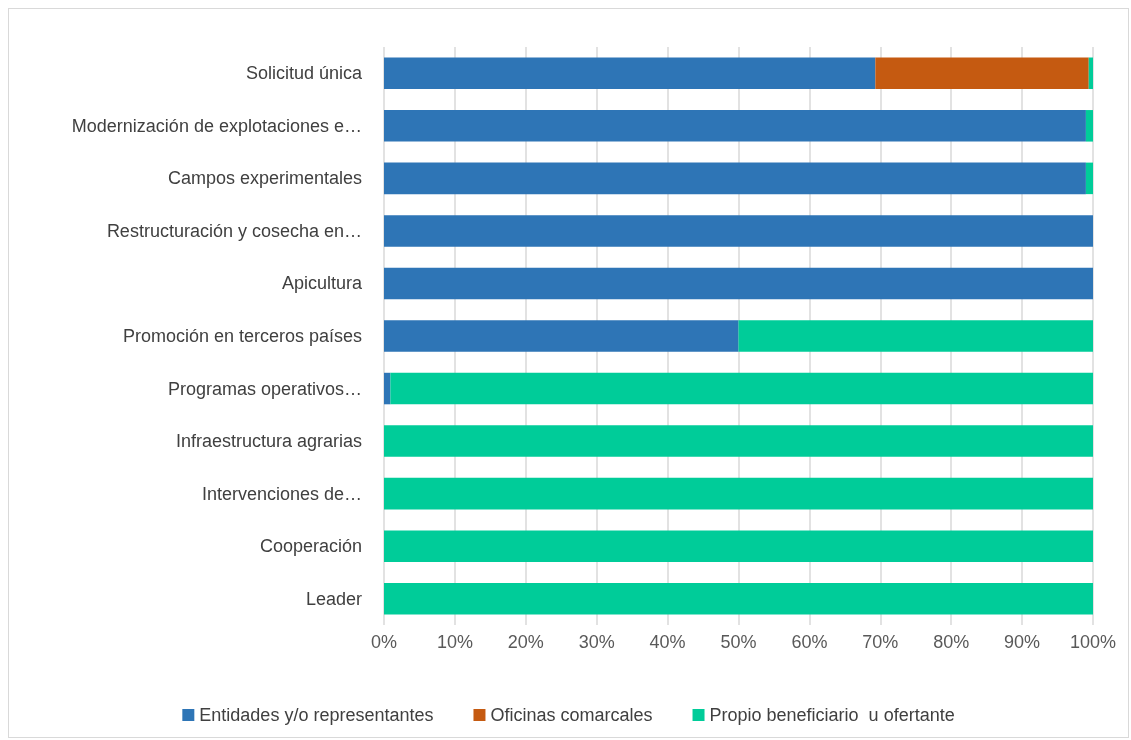  I want to click on x-tick-label: 70%, so click(880, 642).